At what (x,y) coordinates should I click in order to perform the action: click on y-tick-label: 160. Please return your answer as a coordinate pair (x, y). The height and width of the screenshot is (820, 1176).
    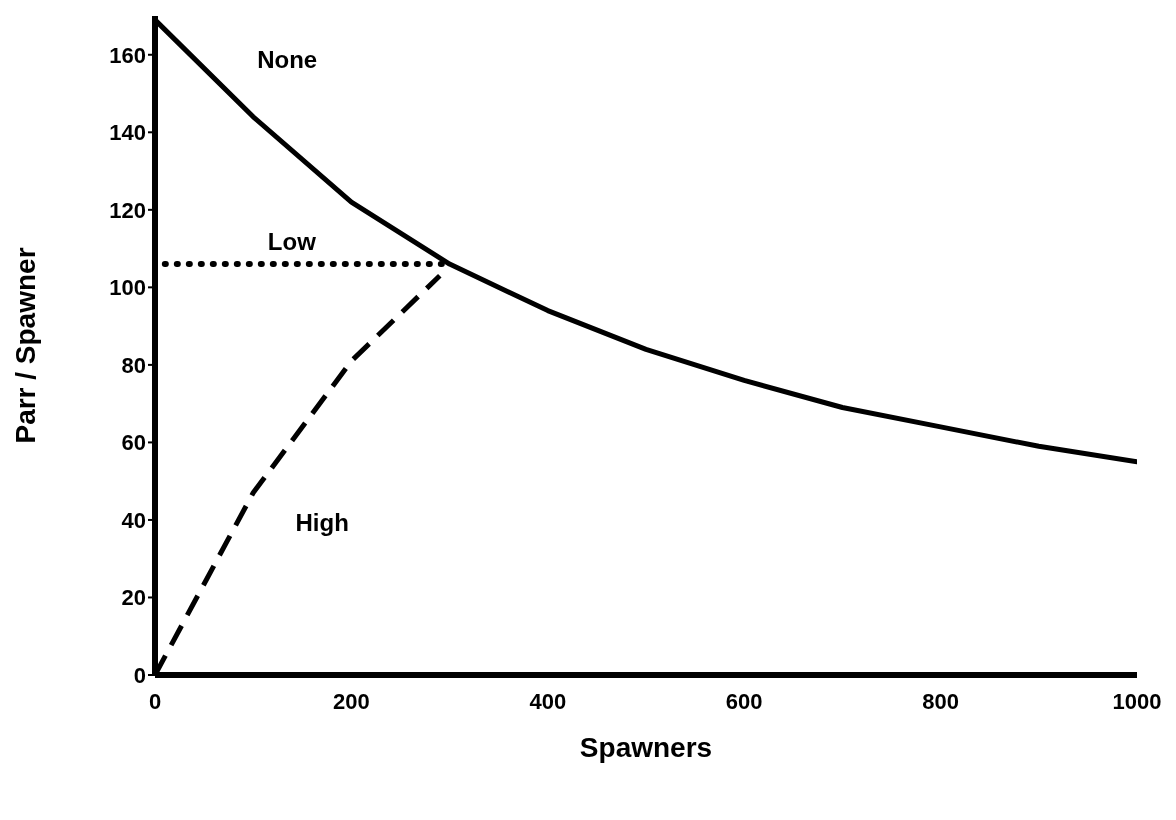
    Looking at the image, I should click on (127, 55).